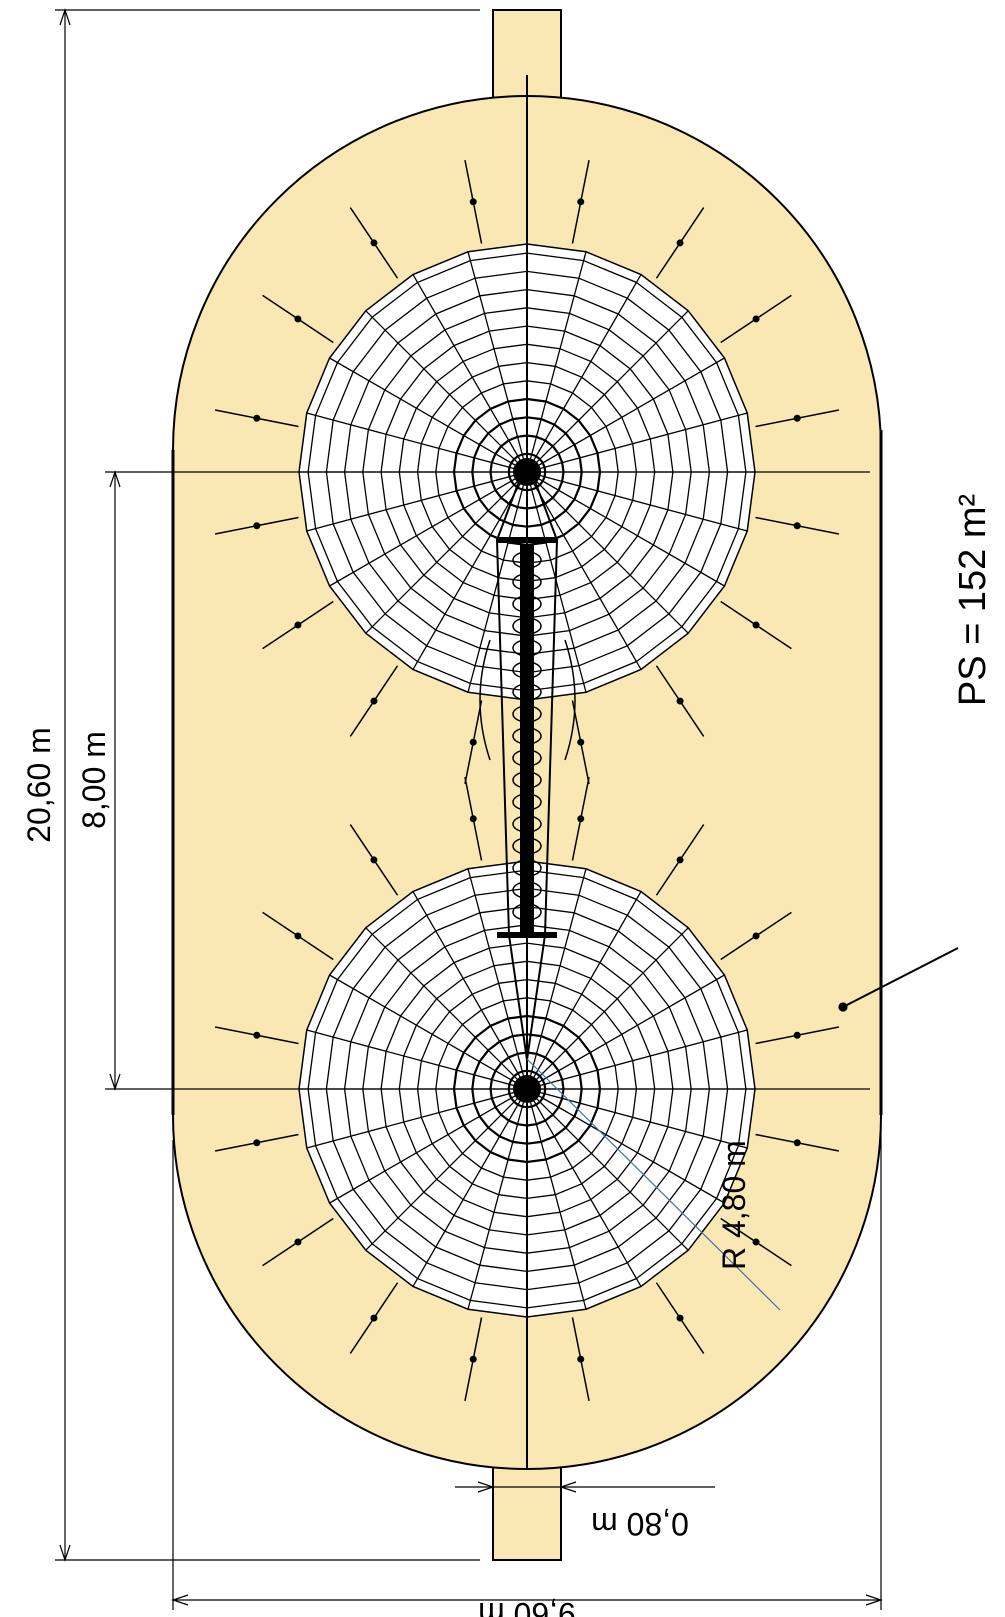 The height and width of the screenshot is (1617, 1005). What do you see at coordinates (527, 1606) in the screenshot?
I see `overall-width-label: 9,60 m` at bounding box center [527, 1606].